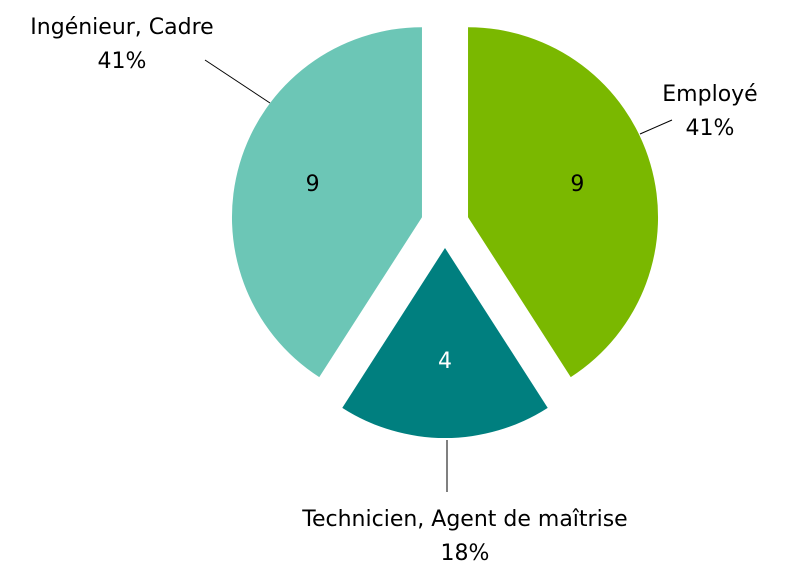 The image size is (787, 563). Describe the element at coordinates (121, 27) in the screenshot. I see `category-label: Ingénieur, Cadre` at that location.